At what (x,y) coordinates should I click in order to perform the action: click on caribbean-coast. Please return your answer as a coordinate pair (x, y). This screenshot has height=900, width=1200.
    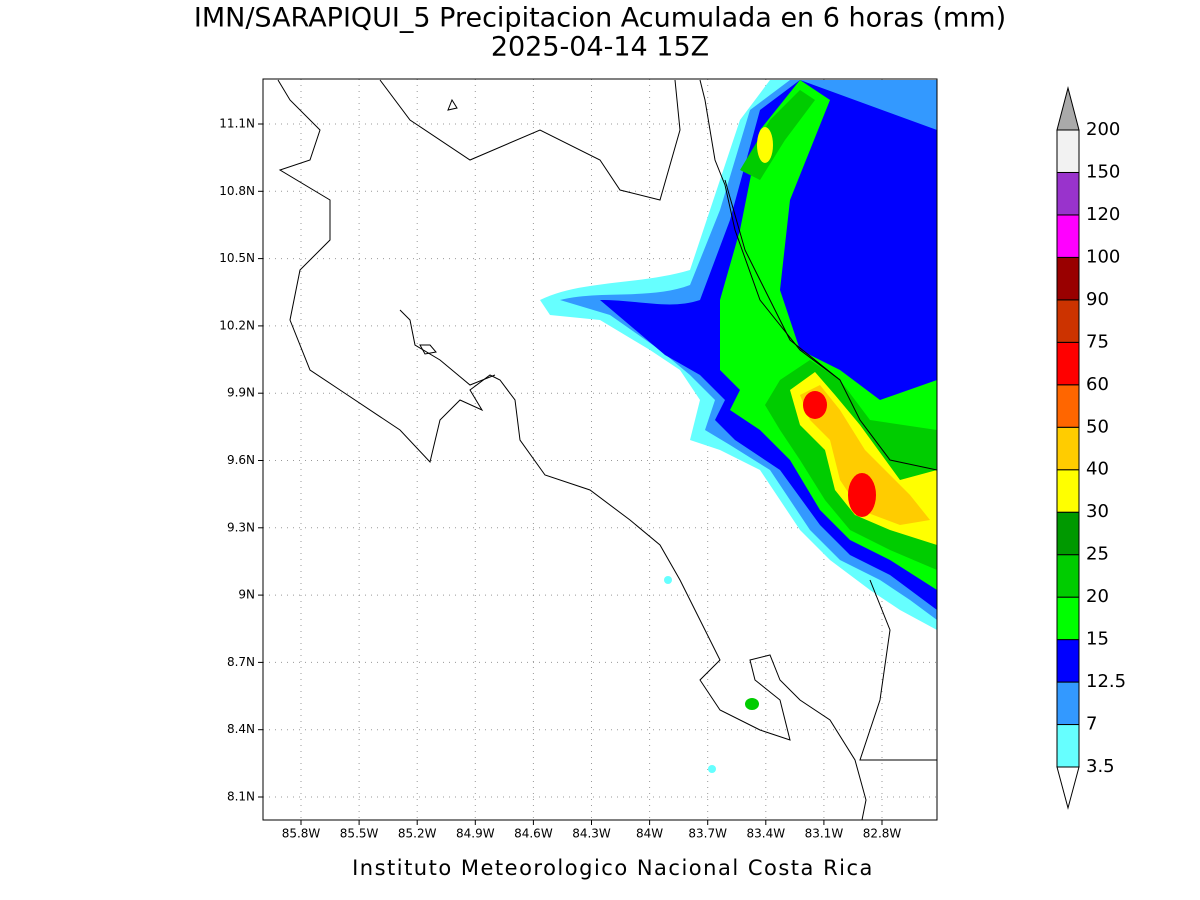
    Looking at the image, I should click on (818, 275).